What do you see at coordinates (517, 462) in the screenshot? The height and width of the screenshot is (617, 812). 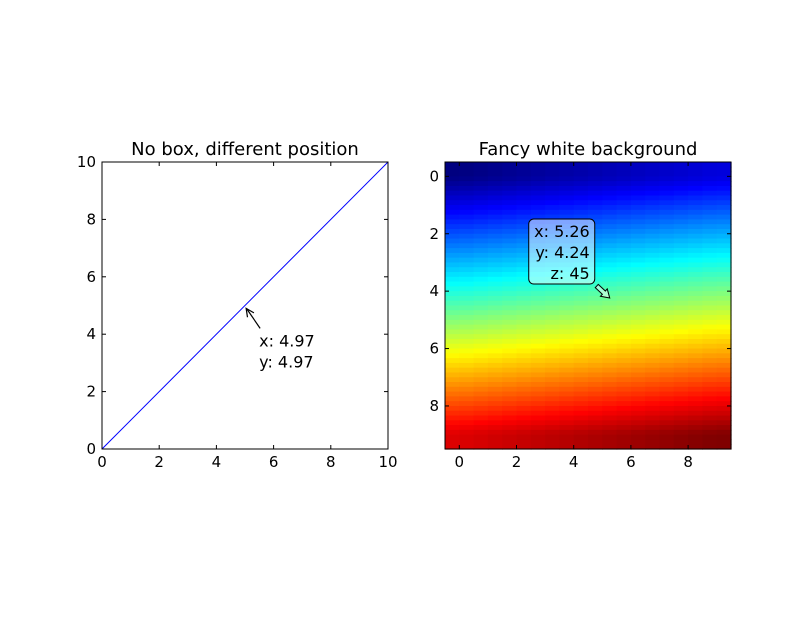 I see `x-tick-label: 2` at bounding box center [517, 462].